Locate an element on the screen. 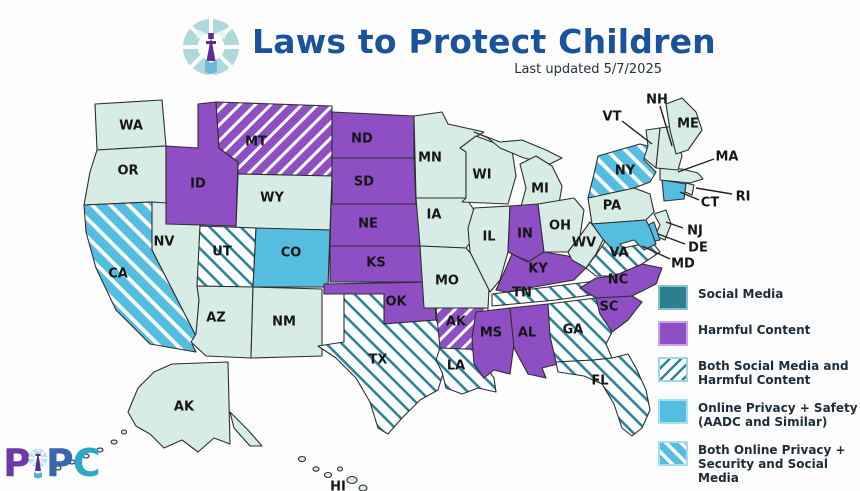 The height and width of the screenshot is (491, 860). state-label-in: IN is located at coordinates (525, 234).